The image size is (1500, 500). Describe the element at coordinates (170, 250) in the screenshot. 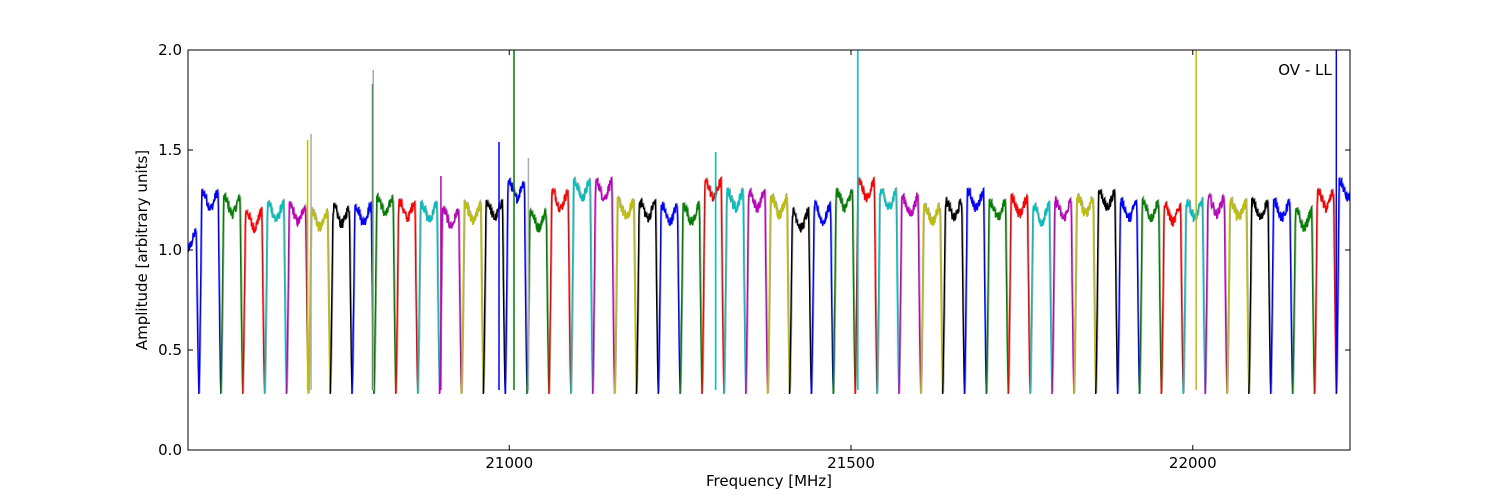

I see `y-tick-label: 1.0` at that location.